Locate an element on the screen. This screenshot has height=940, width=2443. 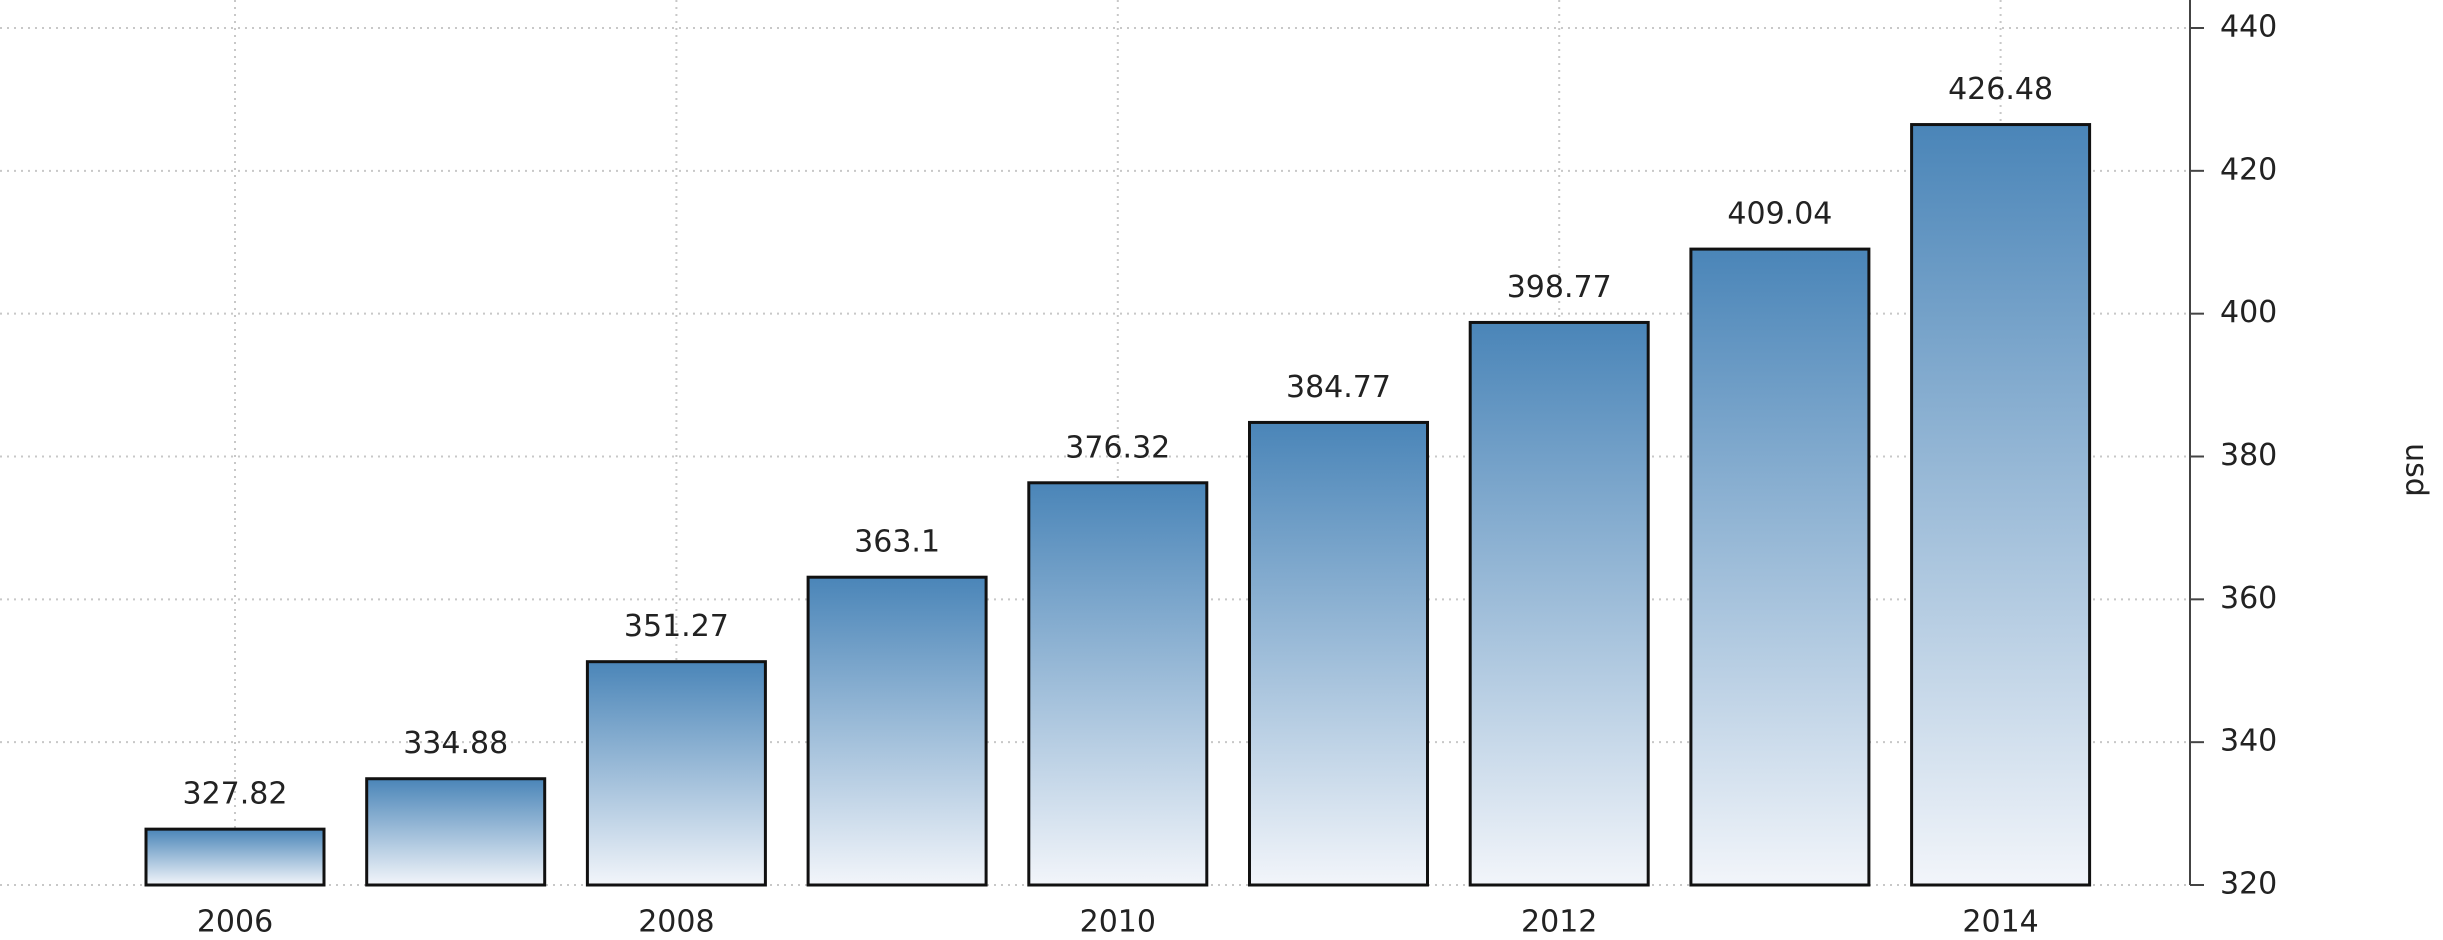
value-label: 363.1 is located at coordinates (897, 542).